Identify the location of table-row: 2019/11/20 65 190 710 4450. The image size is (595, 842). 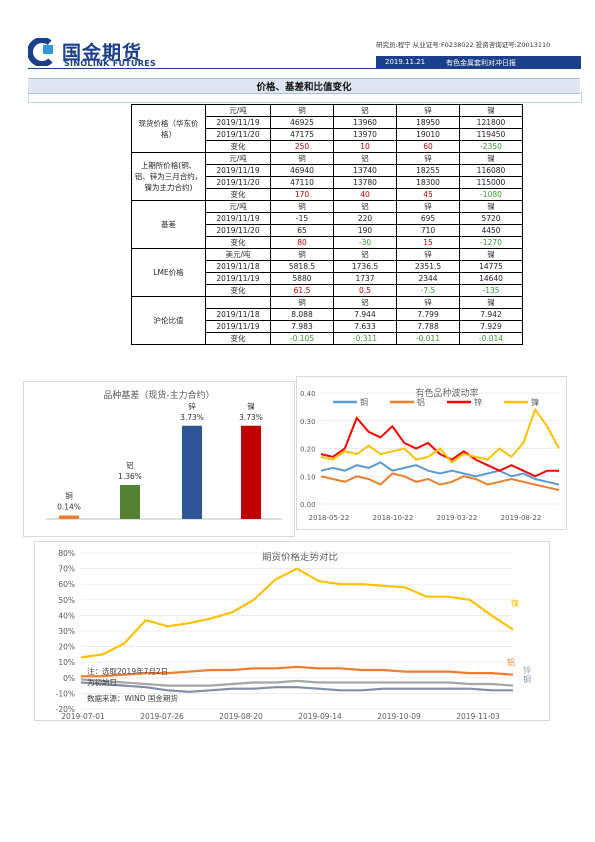
(327, 230).